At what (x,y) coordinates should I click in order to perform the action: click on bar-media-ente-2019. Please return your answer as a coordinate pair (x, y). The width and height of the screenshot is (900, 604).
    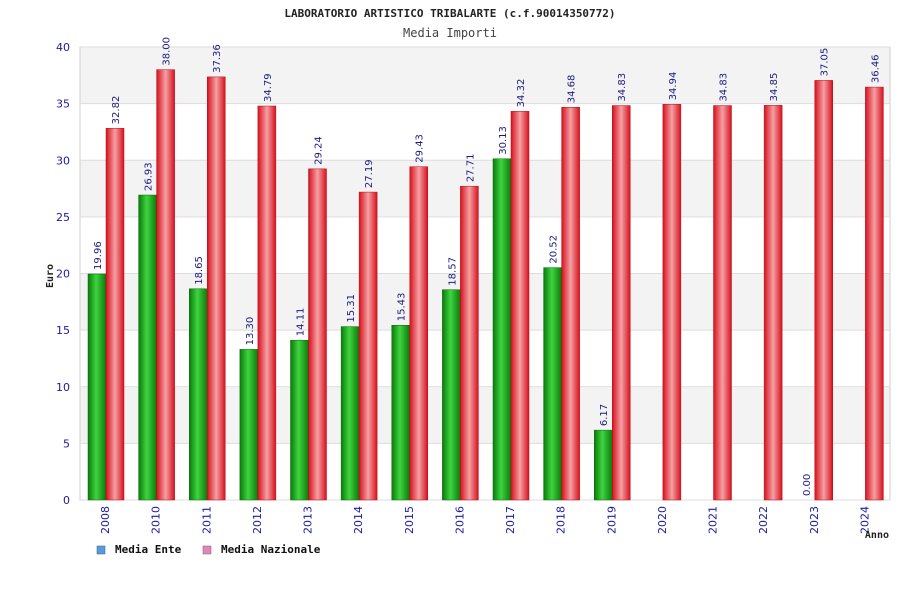
    Looking at the image, I should click on (603, 465).